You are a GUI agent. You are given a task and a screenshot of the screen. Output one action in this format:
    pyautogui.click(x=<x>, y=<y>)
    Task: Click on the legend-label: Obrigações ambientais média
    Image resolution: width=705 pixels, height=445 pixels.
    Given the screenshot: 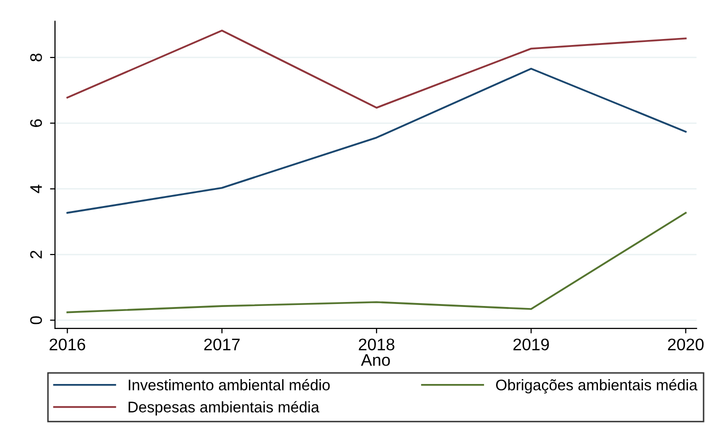 What is the action you would take?
    pyautogui.click(x=597, y=386)
    